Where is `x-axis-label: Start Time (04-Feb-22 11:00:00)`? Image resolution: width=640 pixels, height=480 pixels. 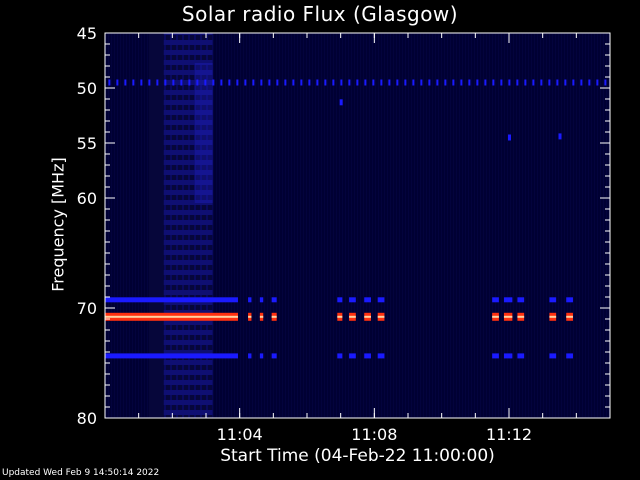 x-axis-label: Start Time (04-Feb-22 11:00:00) is located at coordinates (357, 456).